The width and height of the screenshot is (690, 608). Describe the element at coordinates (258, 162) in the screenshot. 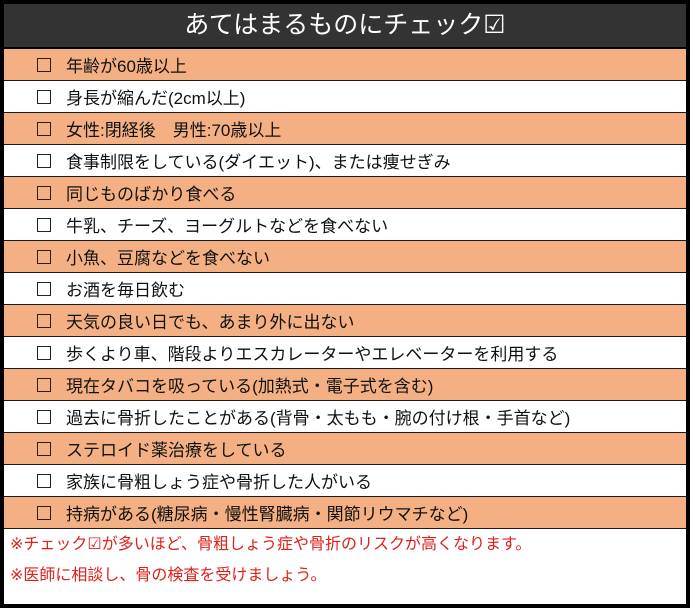

I see `checklist-item-label: 食事制限をしている(ダイエット)、または痩せぎみ` at that location.